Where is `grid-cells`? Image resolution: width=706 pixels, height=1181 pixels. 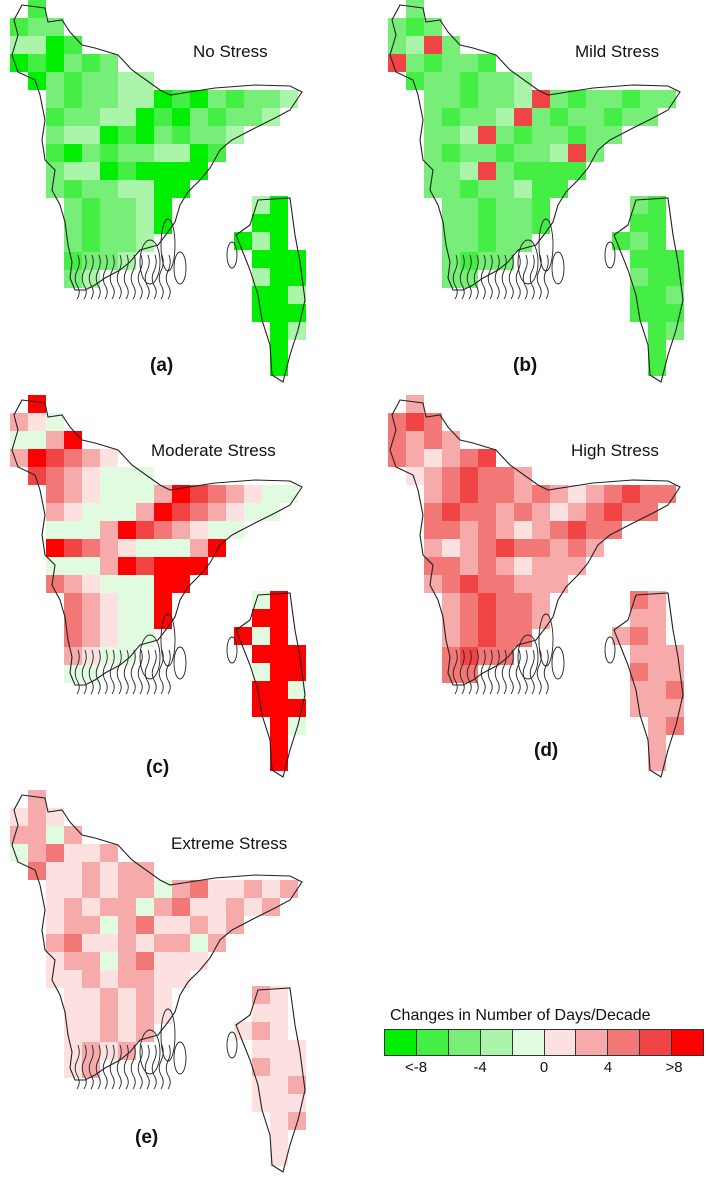
grid-cells is located at coordinates (536, 188).